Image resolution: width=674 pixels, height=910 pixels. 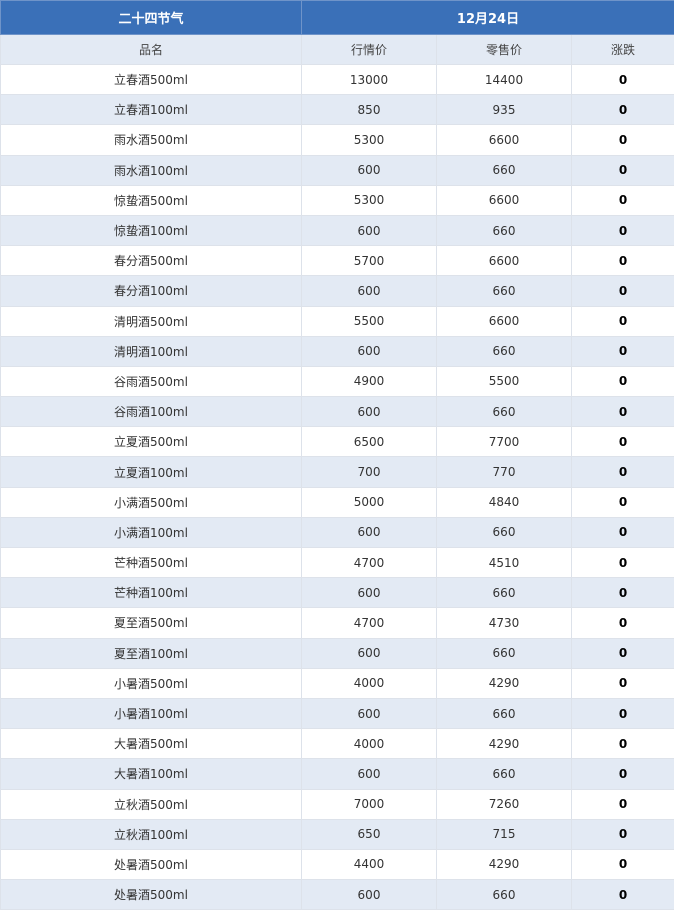 What do you see at coordinates (151, 834) in the screenshot?
I see `product-name: 立秋酒100ml` at bounding box center [151, 834].